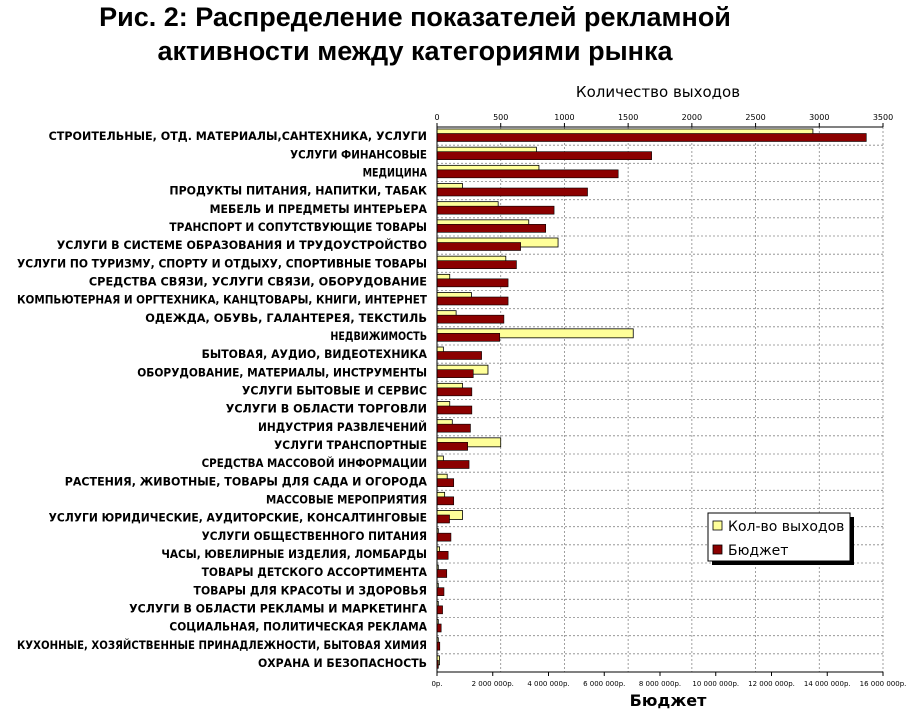 This screenshot has height=716, width=917. What do you see at coordinates (715, 684) in the screenshot?
I see `bottom-tick-label: 10 000 000р.` at bounding box center [715, 684].